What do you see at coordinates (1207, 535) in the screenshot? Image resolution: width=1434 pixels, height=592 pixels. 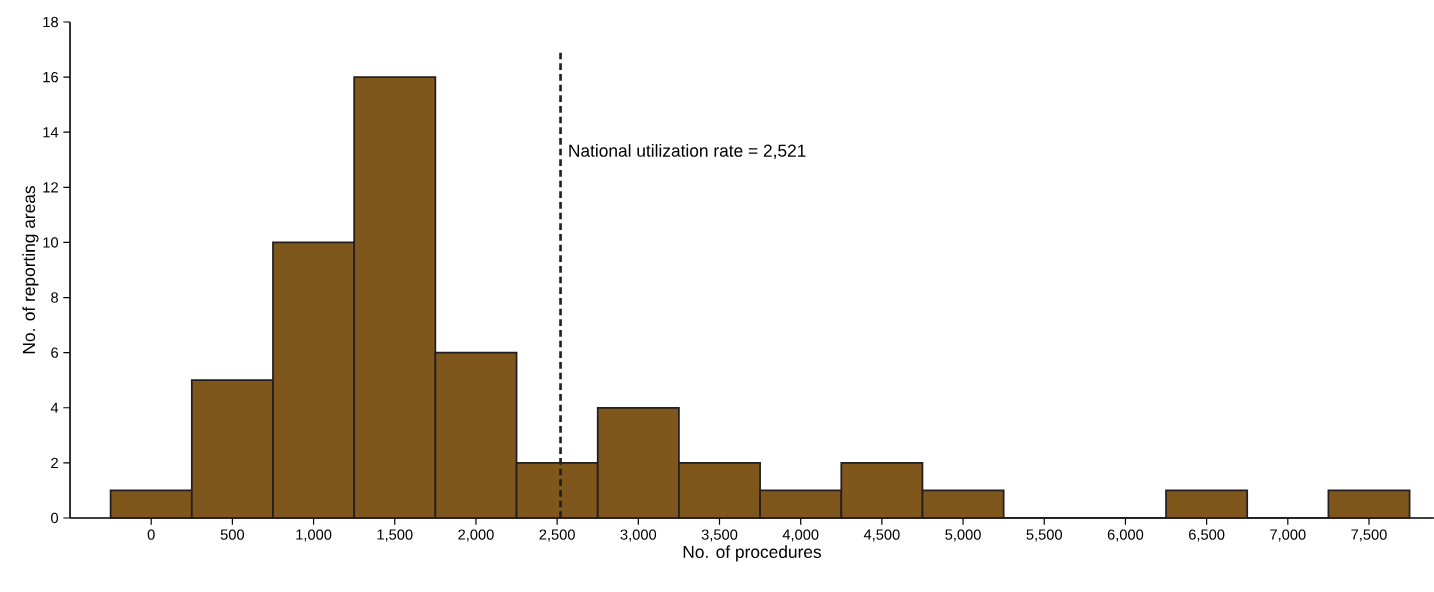 I see `x-tick-label: 6,500` at bounding box center [1207, 535].